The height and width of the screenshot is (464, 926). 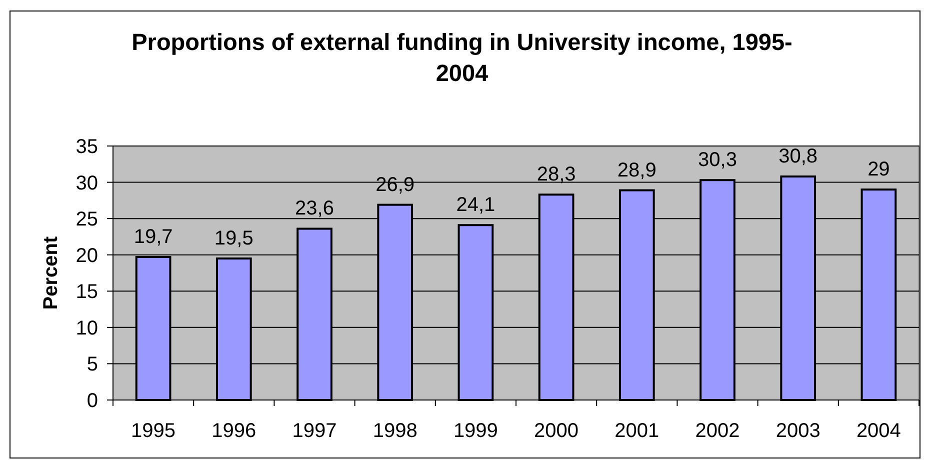 I want to click on data-label: 30,8, so click(x=798, y=156).